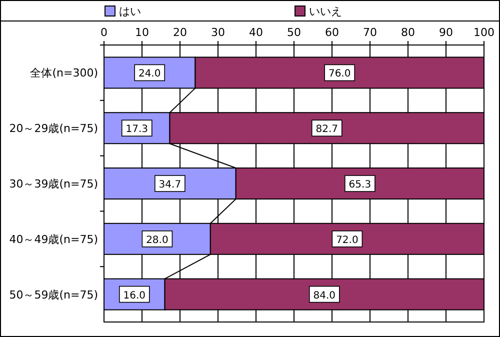 This screenshot has width=500, height=337. I want to click on data-label: 24.0, so click(149, 74).